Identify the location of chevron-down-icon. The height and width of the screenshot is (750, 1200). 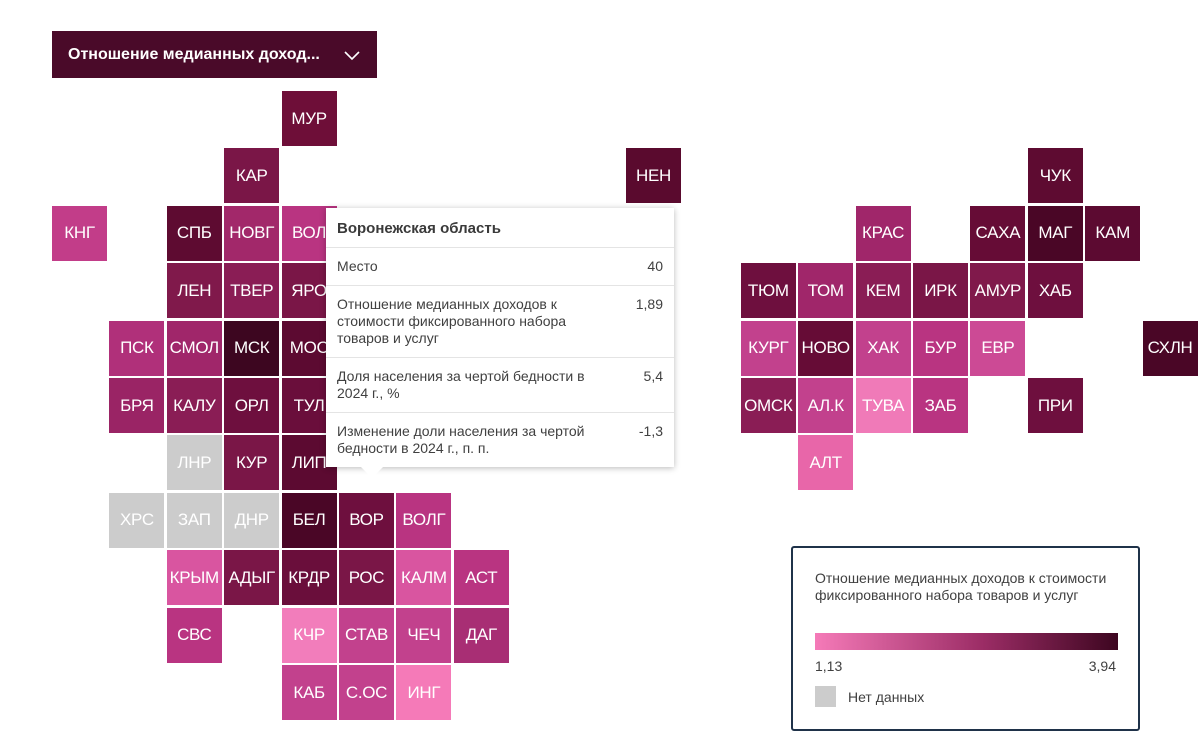
(352, 55).